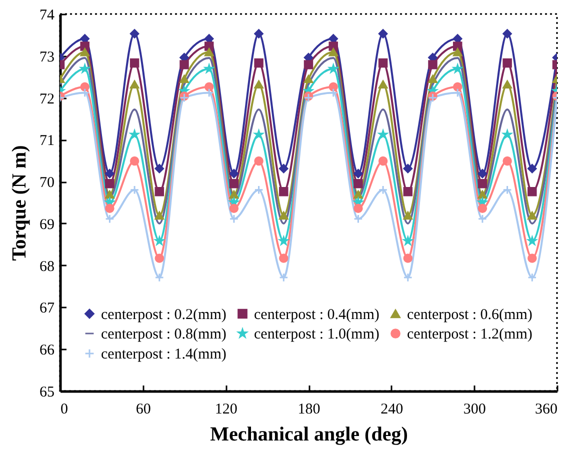 The image size is (569, 461). What do you see at coordinates (47, 57) in the screenshot?
I see `y-tick-label: 73` at bounding box center [47, 57].